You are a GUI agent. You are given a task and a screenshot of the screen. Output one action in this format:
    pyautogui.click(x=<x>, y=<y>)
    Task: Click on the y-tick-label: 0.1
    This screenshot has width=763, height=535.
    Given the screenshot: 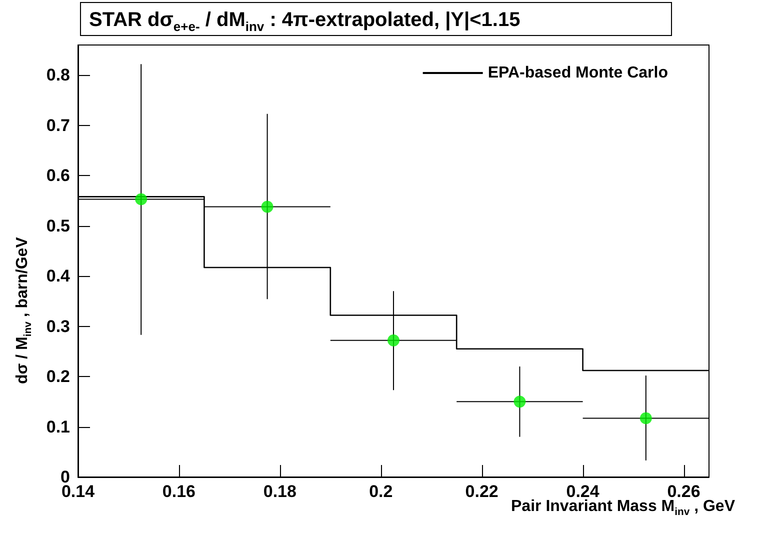 What is the action you would take?
    pyautogui.click(x=58, y=426)
    